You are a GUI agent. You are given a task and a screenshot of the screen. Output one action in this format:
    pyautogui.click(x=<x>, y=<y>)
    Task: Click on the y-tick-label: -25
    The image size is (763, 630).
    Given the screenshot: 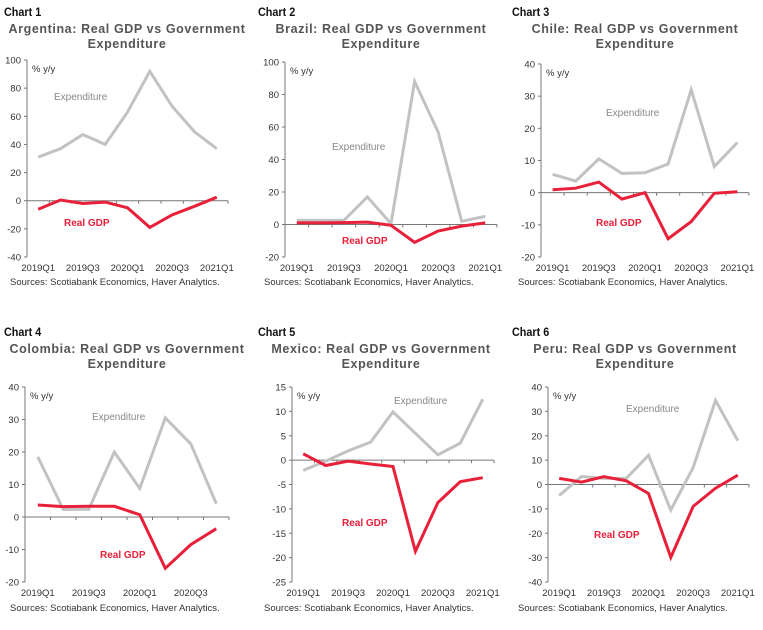 What is the action you would take?
    pyautogui.click(x=279, y=583)
    